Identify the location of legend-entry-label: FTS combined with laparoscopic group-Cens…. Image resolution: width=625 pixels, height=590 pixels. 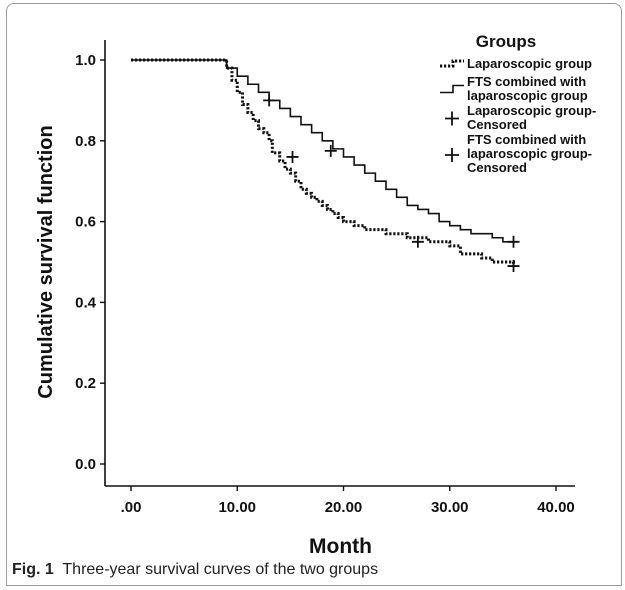
(529, 153).